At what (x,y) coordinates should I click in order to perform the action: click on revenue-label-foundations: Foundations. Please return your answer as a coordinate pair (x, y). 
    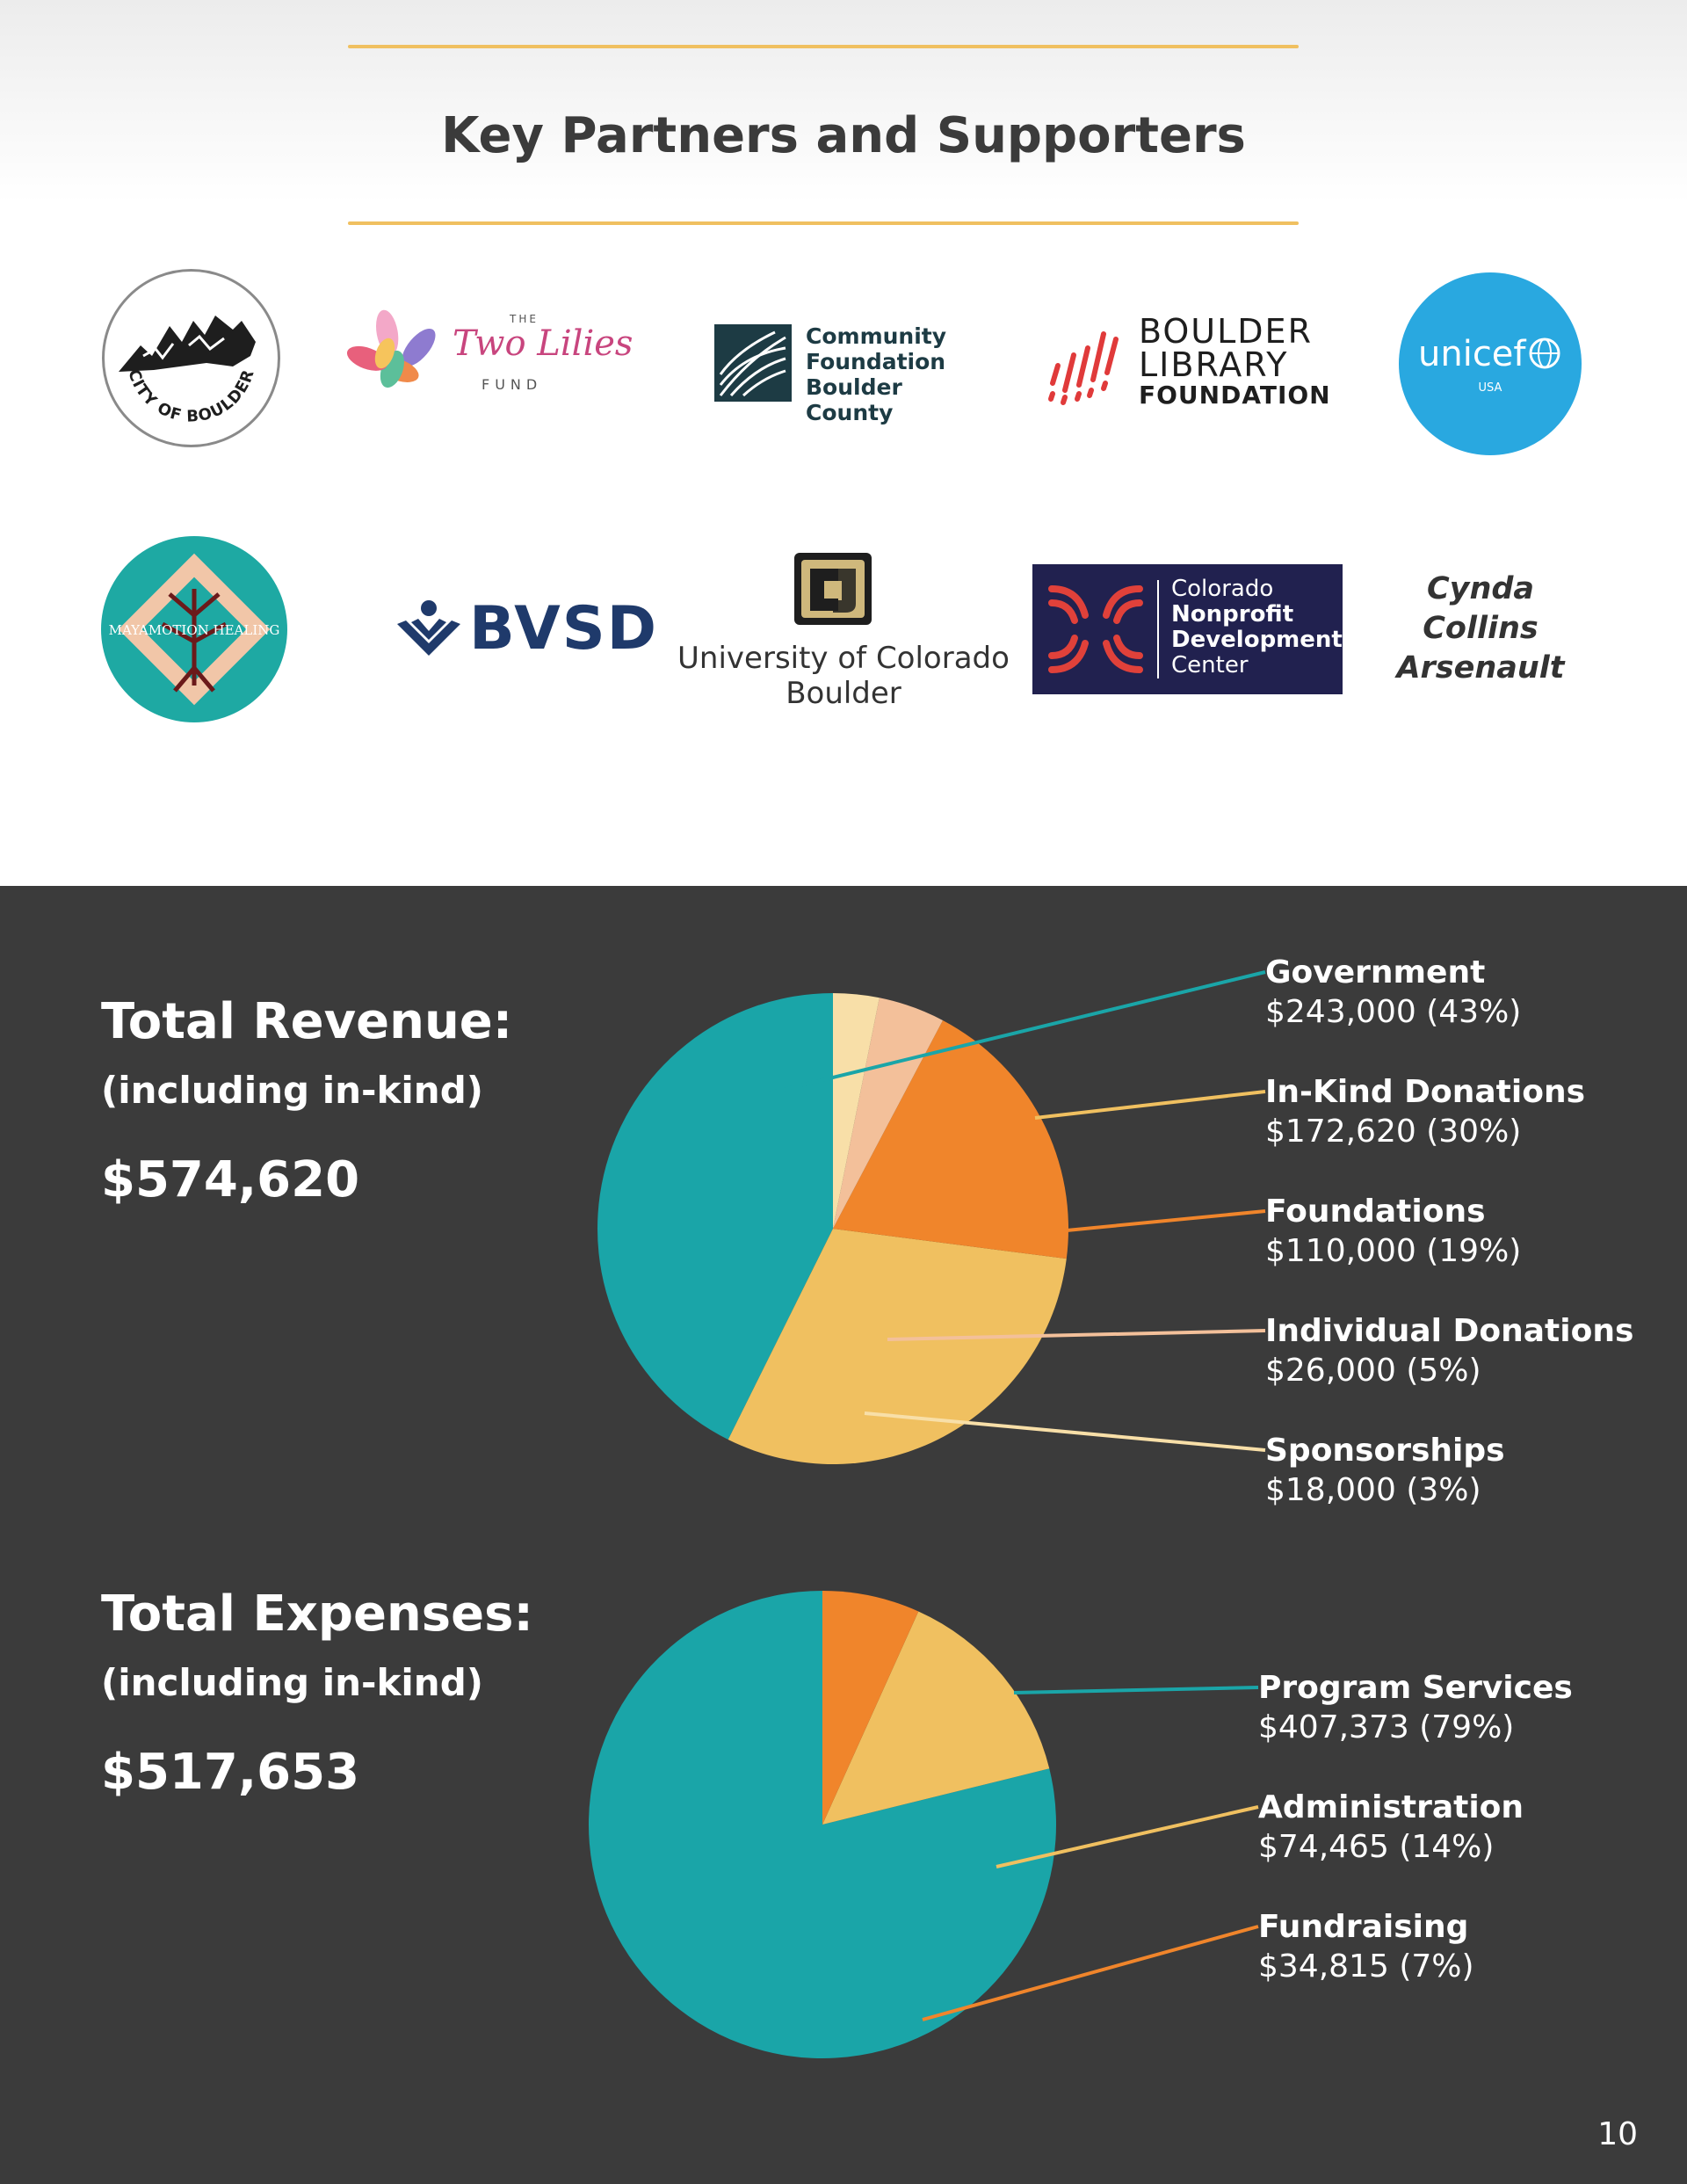
    Looking at the image, I should click on (1375, 1212).